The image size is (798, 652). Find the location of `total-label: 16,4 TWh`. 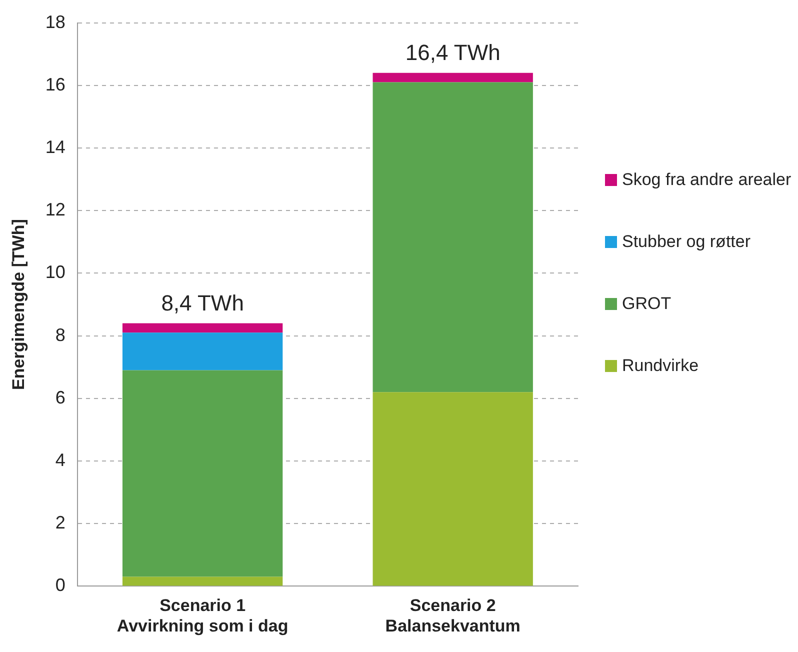

total-label: 16,4 TWh is located at coordinates (452, 52).